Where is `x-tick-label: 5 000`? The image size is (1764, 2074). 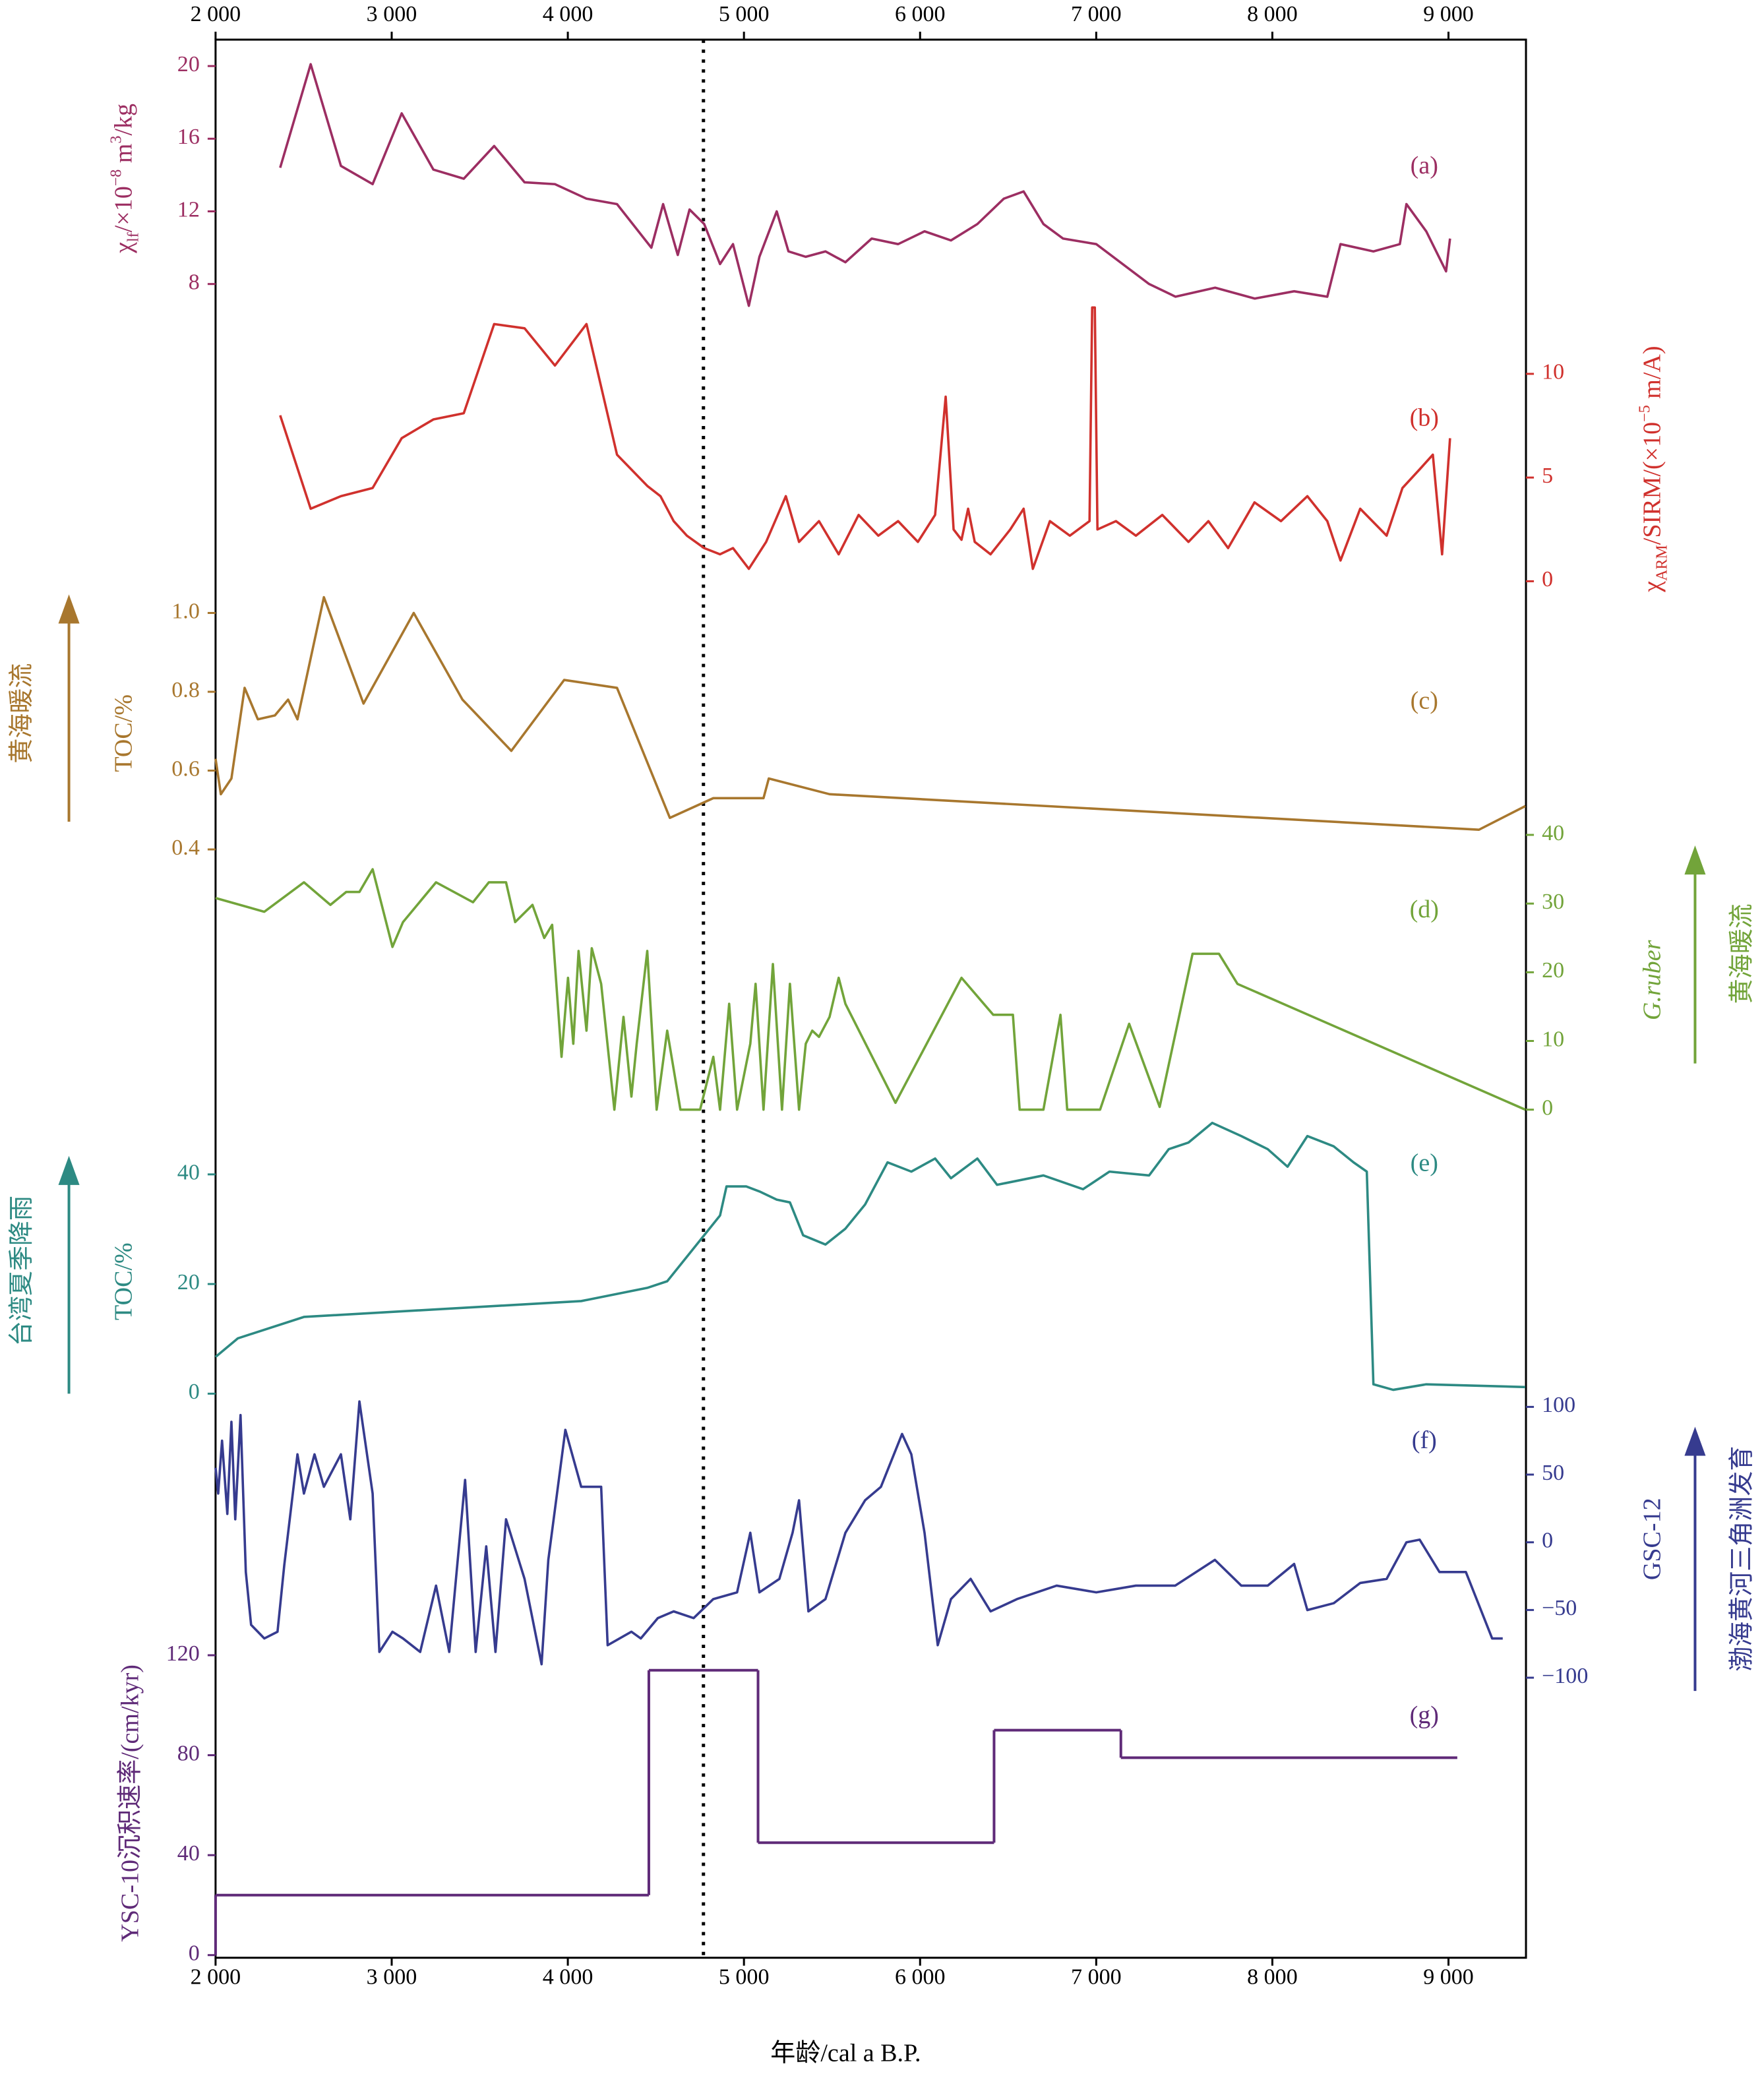
x-tick-label: 5 000 is located at coordinates (745, 1978).